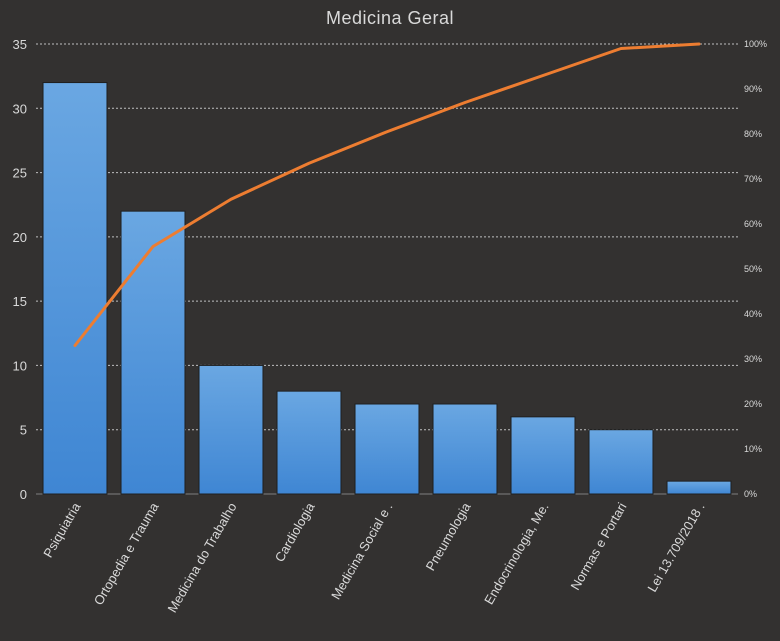 The width and height of the screenshot is (780, 641). What do you see at coordinates (750, 494) in the screenshot?
I see `y2-tick-label: 0%` at bounding box center [750, 494].